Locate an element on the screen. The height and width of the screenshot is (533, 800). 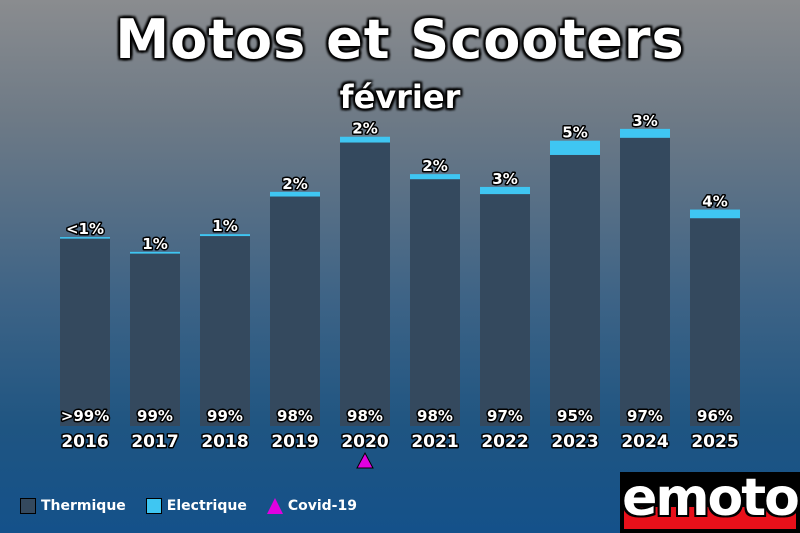
label-thermique-2018: 99% is located at coordinates (225, 416).